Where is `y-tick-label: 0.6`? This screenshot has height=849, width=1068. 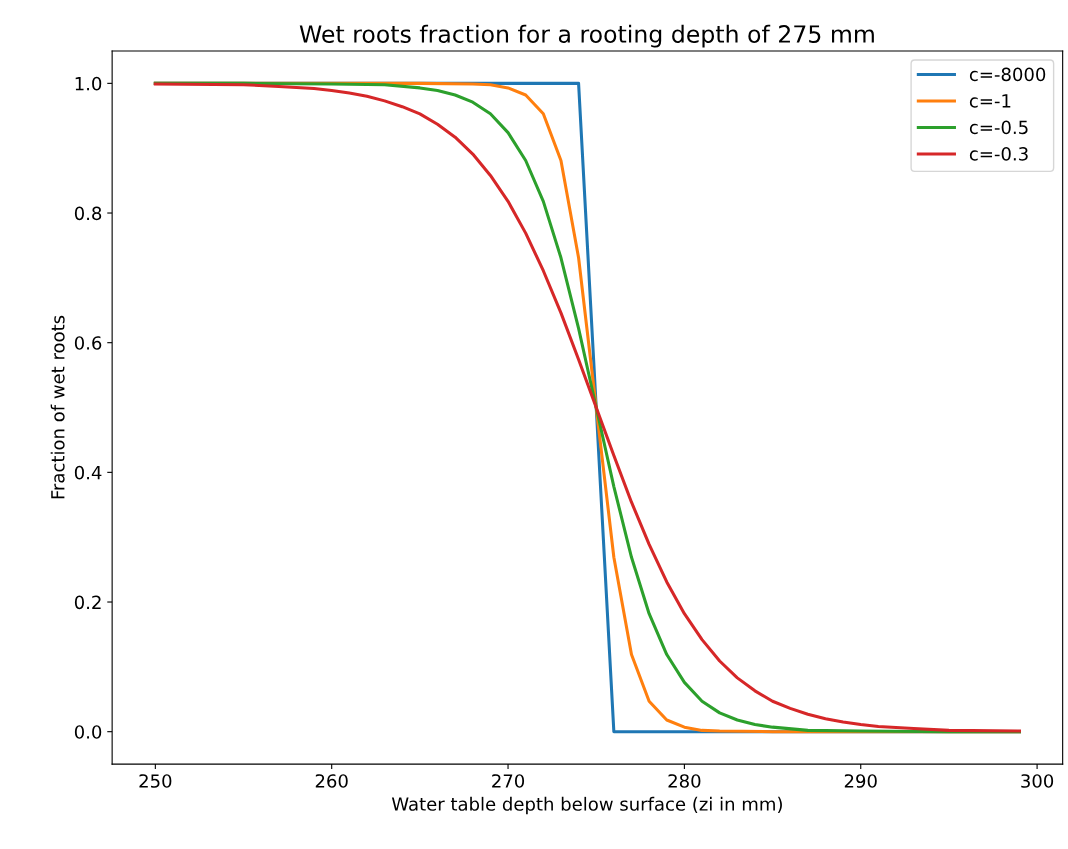
y-tick-label: 0.6 is located at coordinates (88, 343).